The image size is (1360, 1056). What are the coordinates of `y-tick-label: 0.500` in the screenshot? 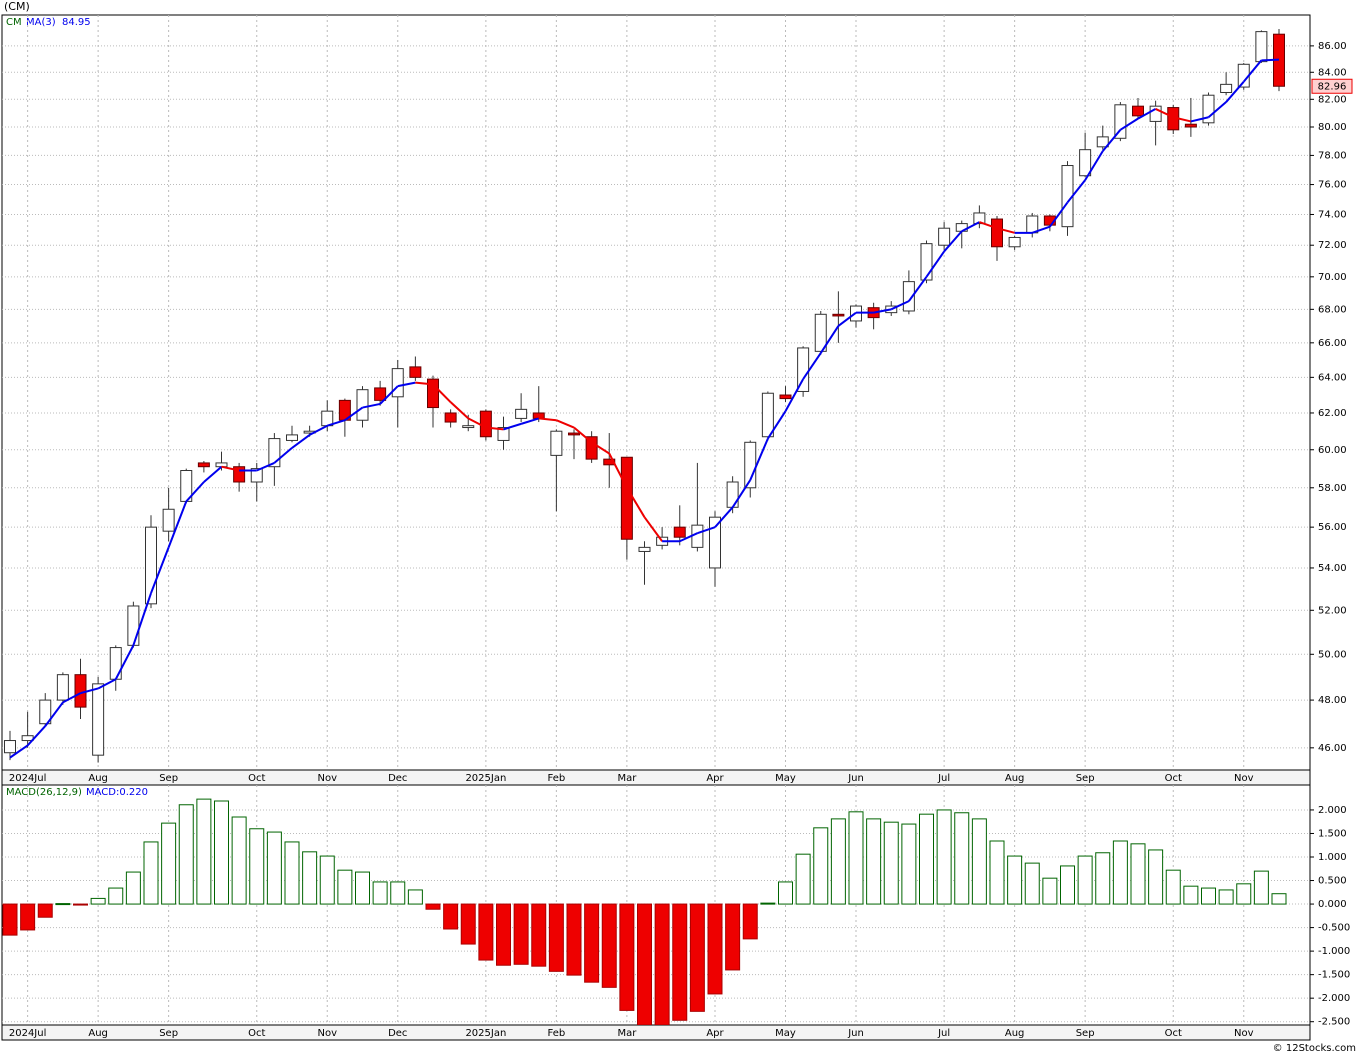 It's located at (1332, 881).